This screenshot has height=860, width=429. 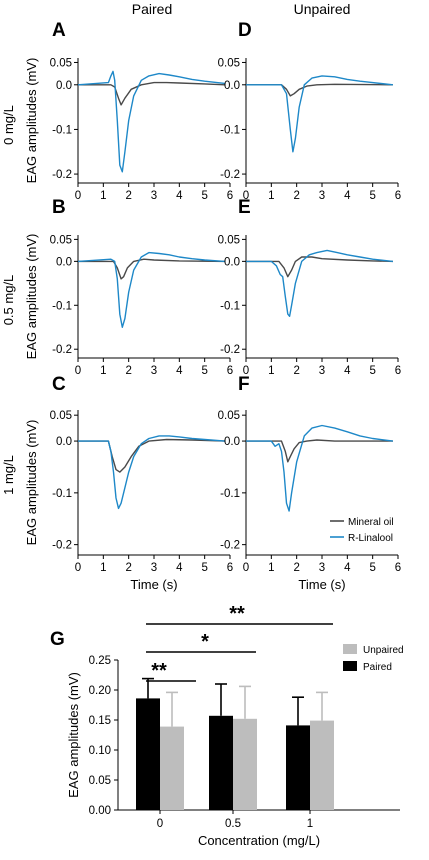 What do you see at coordinates (8, 300) in the screenshot?
I see `row-label-05: 0.5 mg/L` at bounding box center [8, 300].